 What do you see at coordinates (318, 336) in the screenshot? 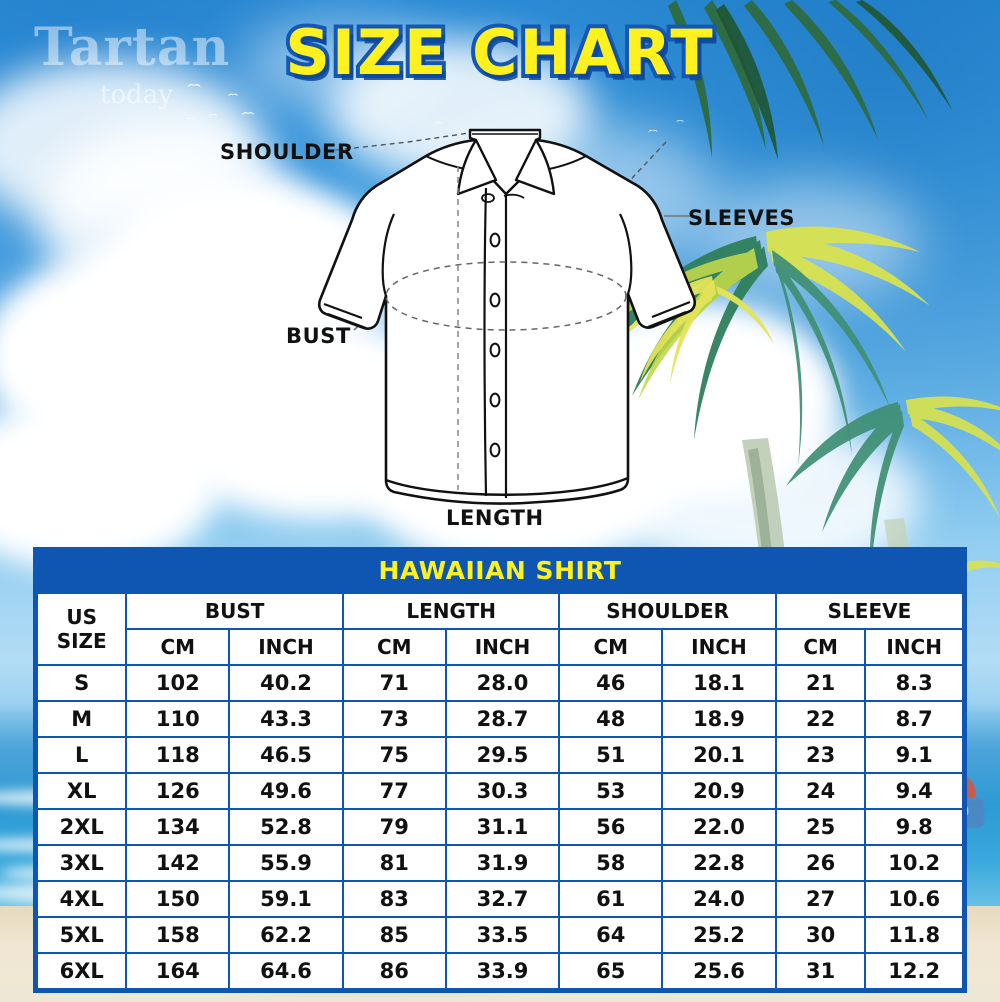
I see `label-bust: BUST` at bounding box center [318, 336].